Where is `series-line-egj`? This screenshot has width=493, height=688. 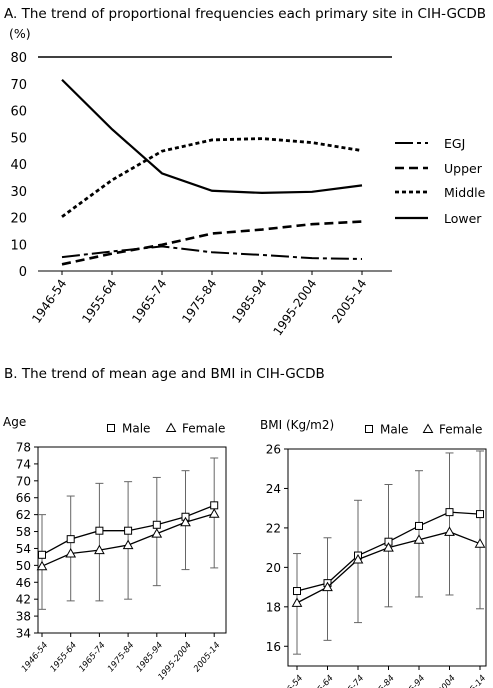 series-line-egj is located at coordinates (212, 252).